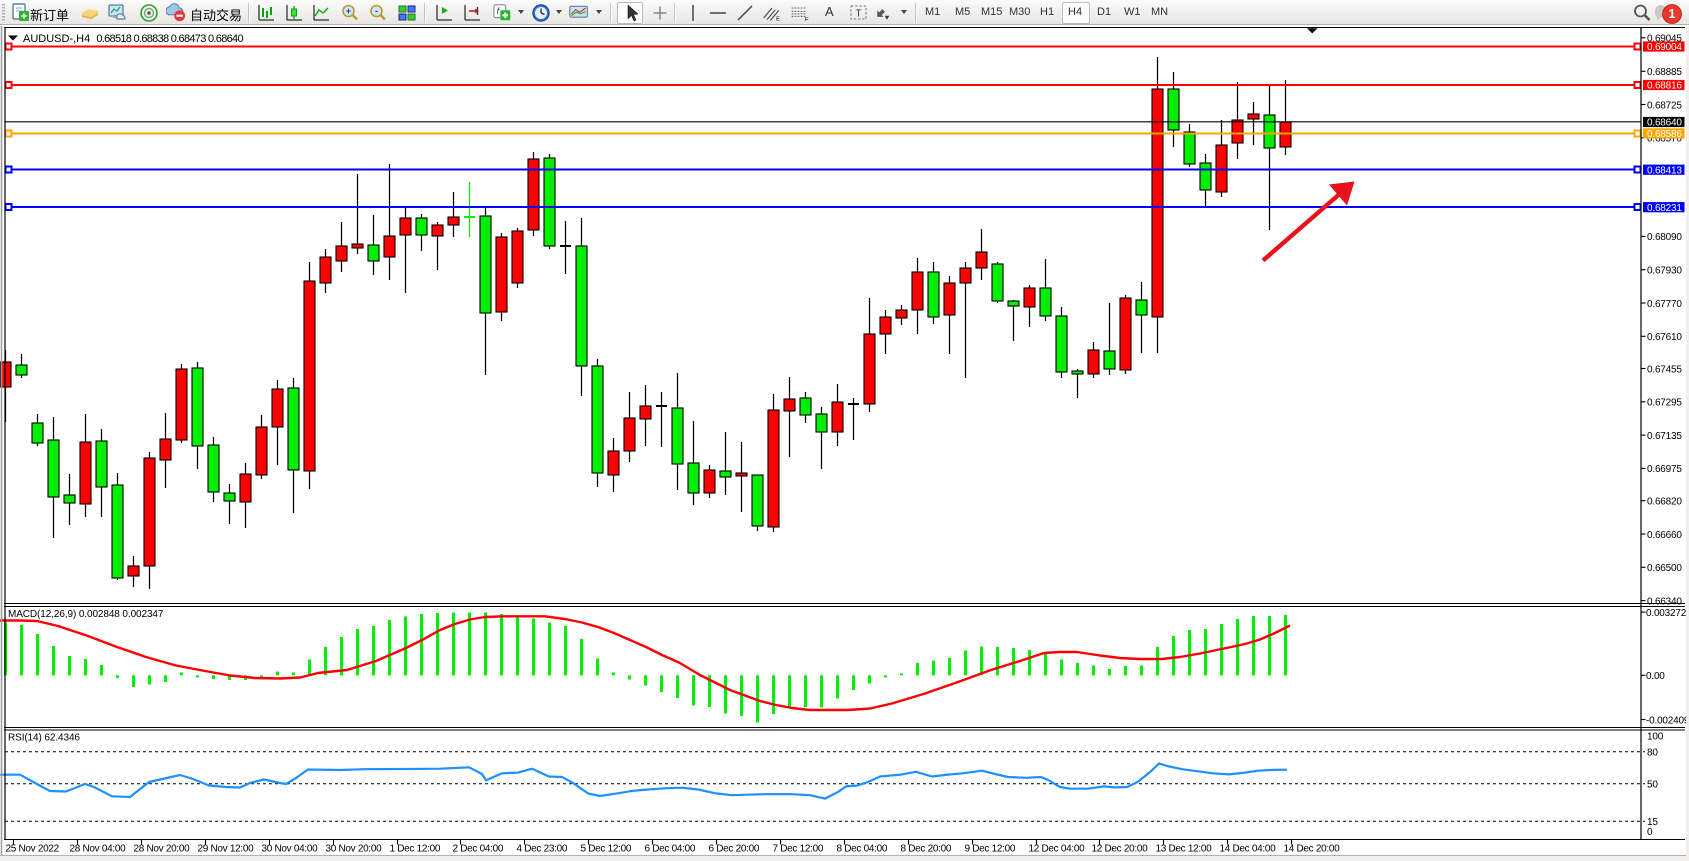 The width and height of the screenshot is (1689, 861). I want to click on svg-text: 5 Dec 12:00, so click(606, 849).